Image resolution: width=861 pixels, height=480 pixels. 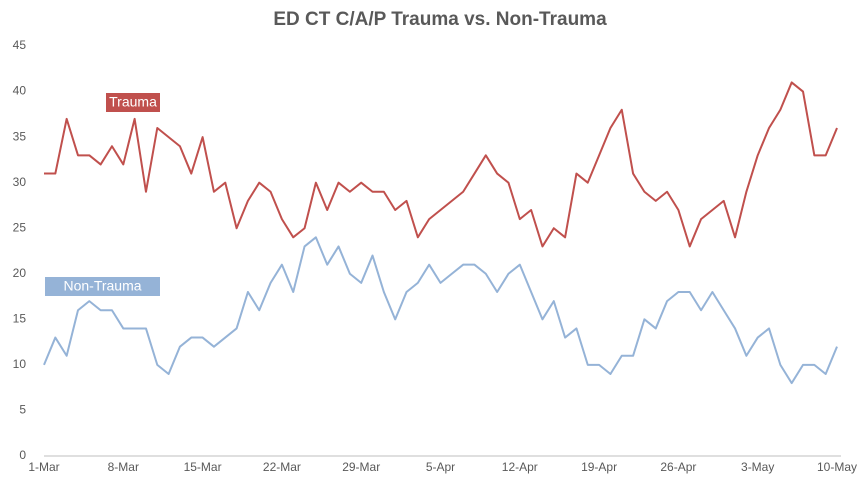 I want to click on y-tick-label: 25, so click(x=20, y=227).